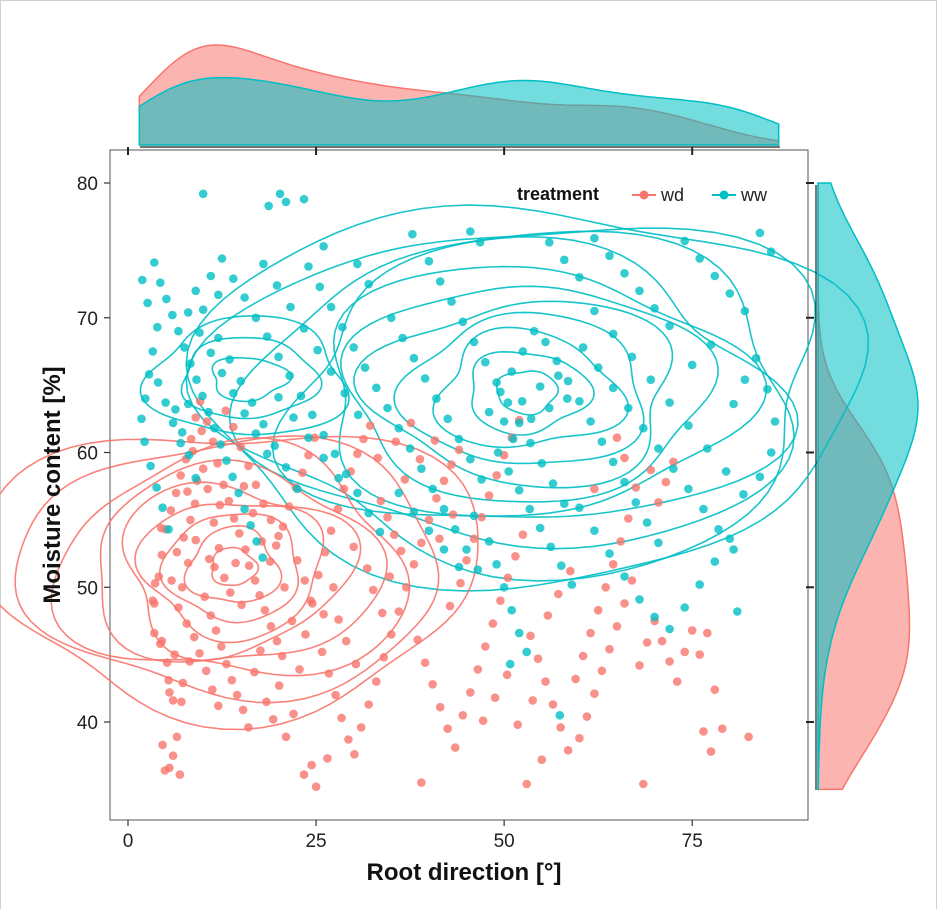  I want to click on contour-ww, so click(519, 388).